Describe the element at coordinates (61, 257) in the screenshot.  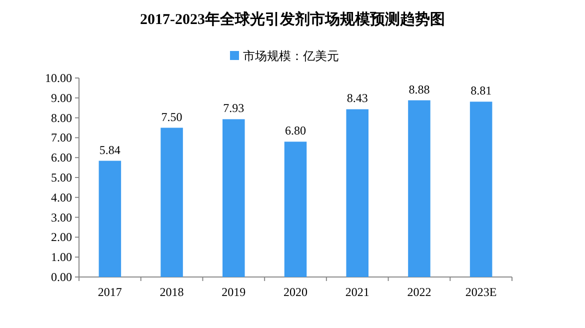
I see `y-tick-label: 1.00` at that location.